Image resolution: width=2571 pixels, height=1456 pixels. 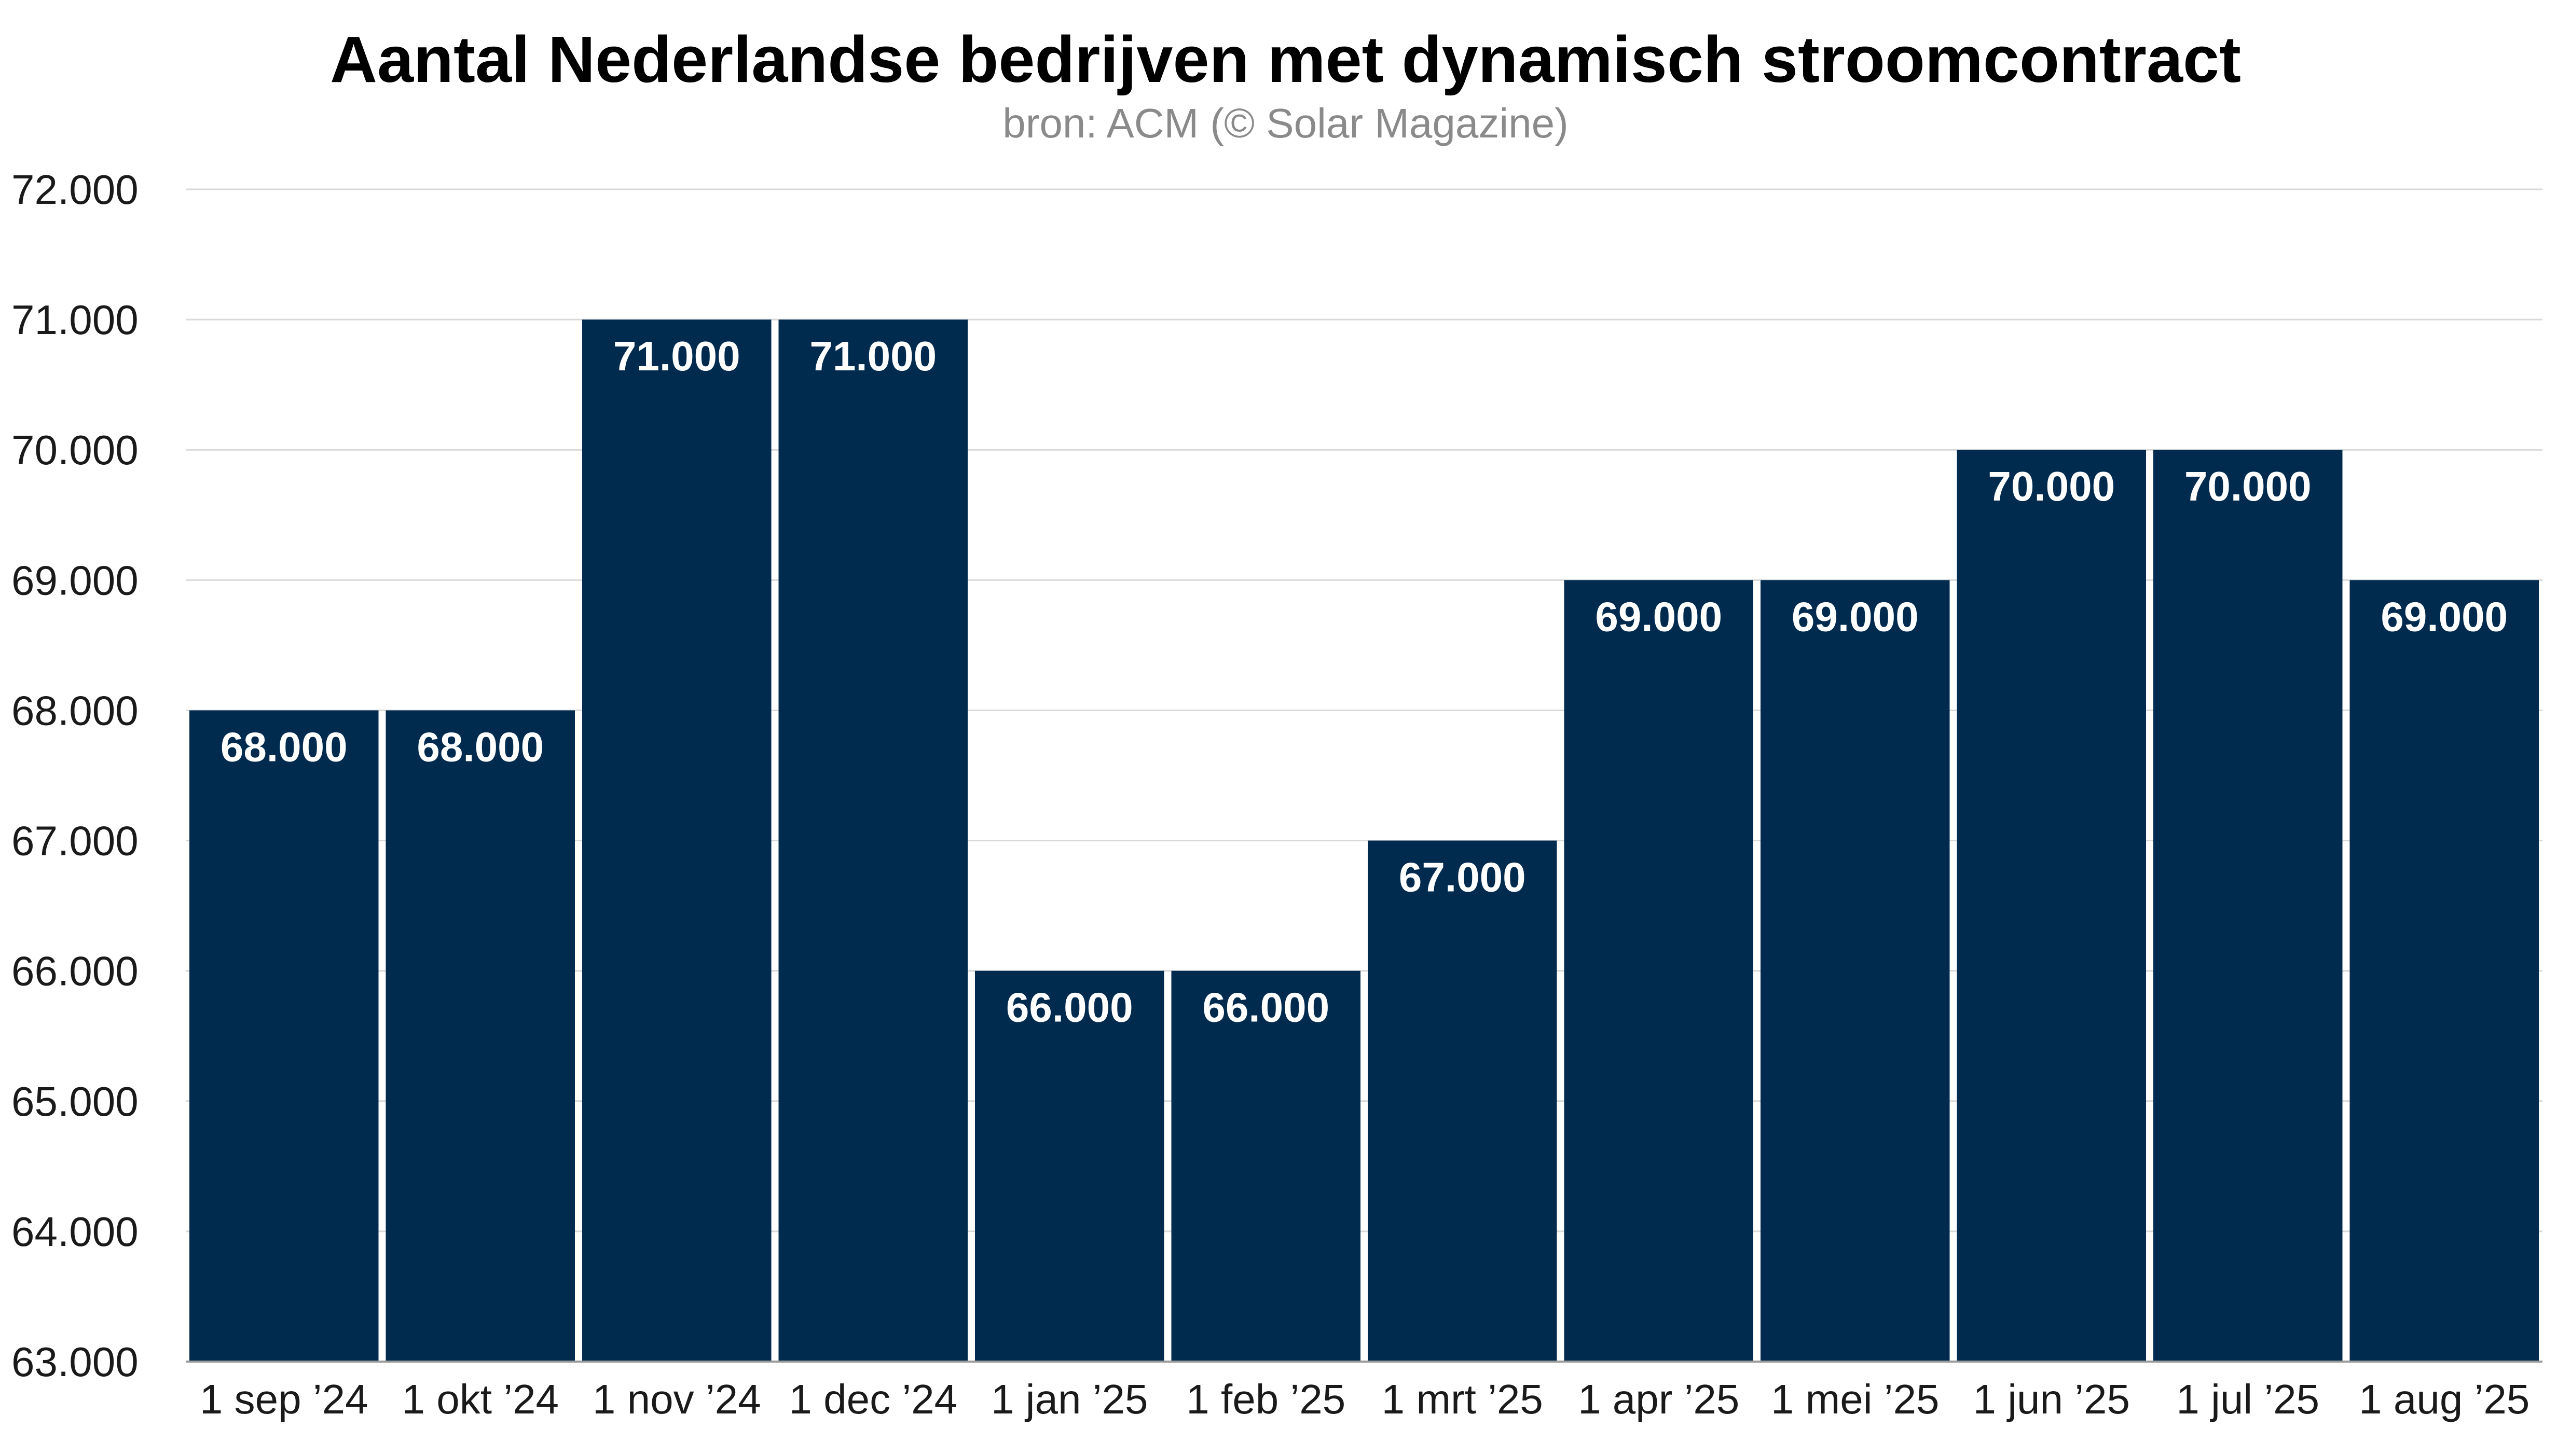 What do you see at coordinates (2247, 1399) in the screenshot?
I see `x-tick-label: 1 jul ’25` at bounding box center [2247, 1399].